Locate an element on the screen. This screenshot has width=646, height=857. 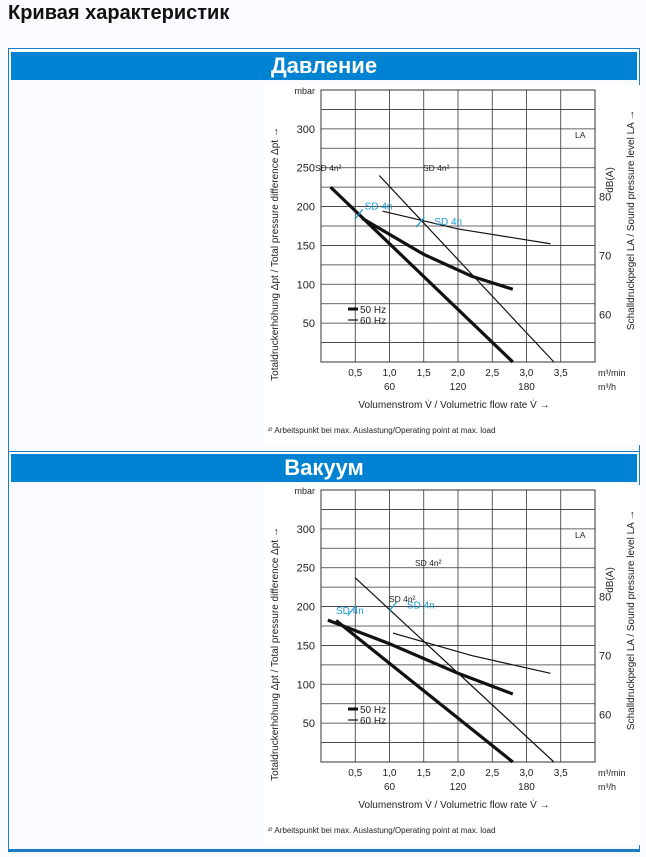
section-header-vacuum: Вакуум is located at coordinates (324, 468).